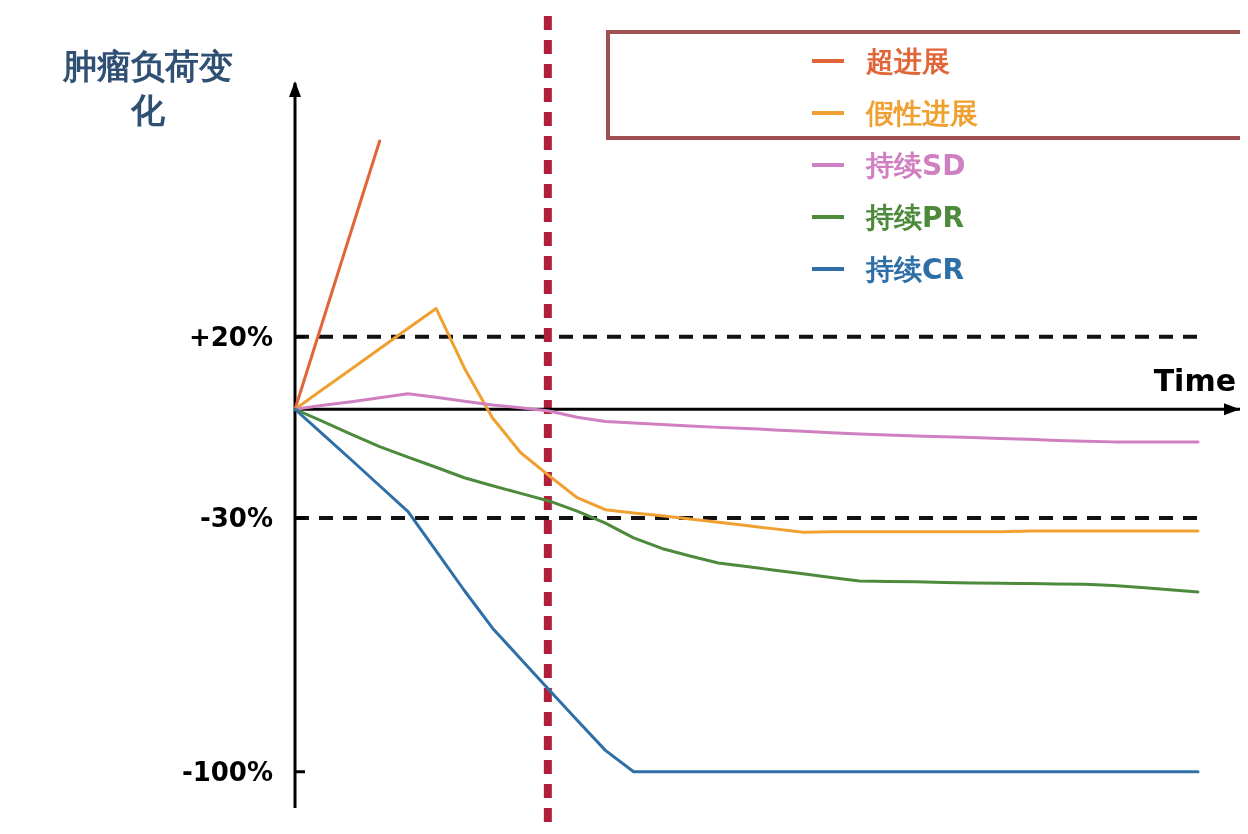 This screenshot has height=834, width=1248. What do you see at coordinates (236, 518) in the screenshot?
I see `y-tick-label: -30%` at bounding box center [236, 518].